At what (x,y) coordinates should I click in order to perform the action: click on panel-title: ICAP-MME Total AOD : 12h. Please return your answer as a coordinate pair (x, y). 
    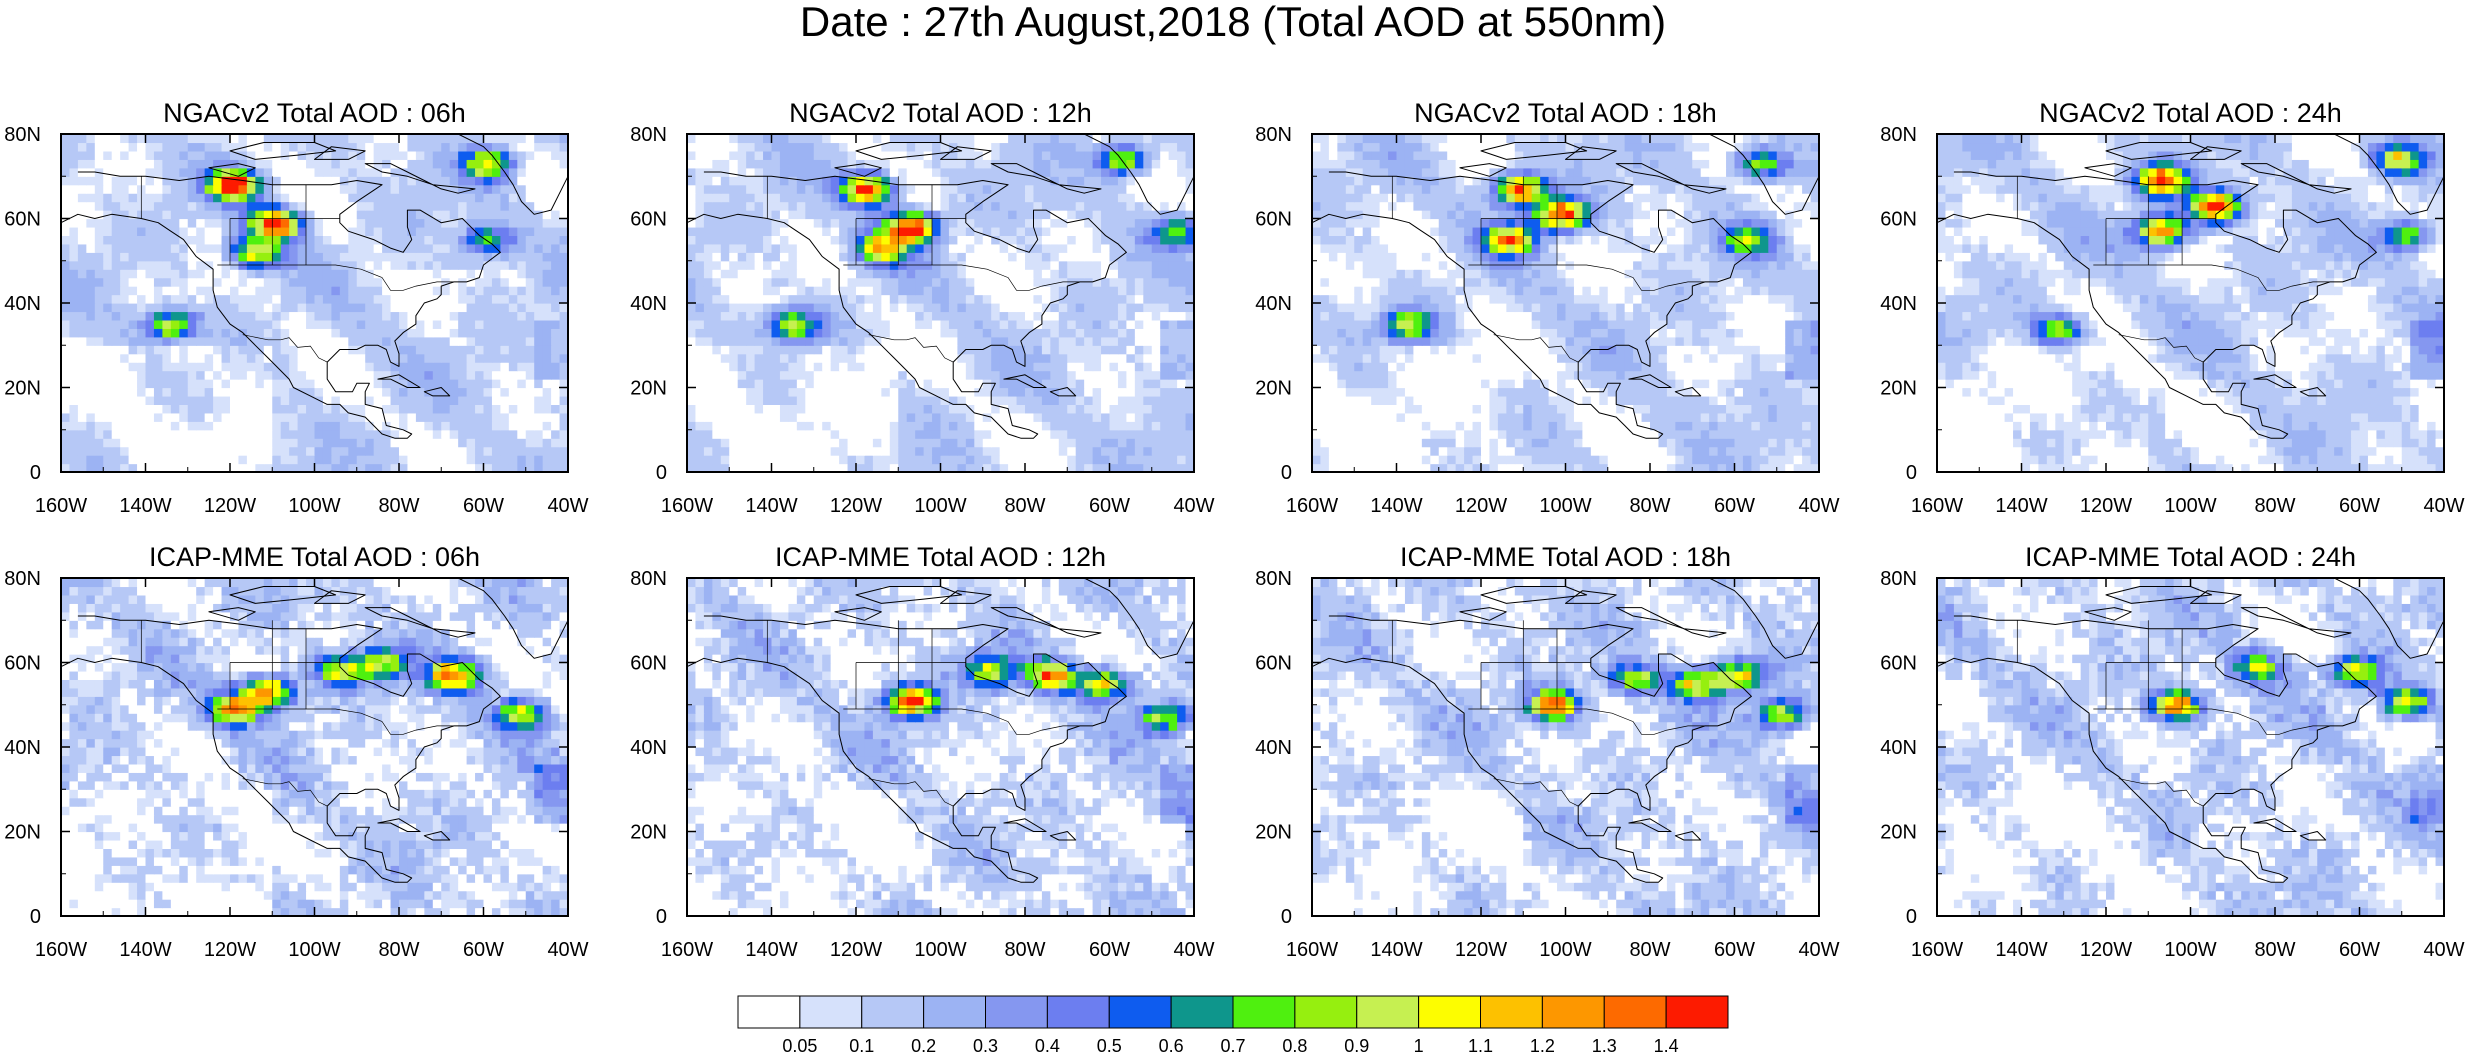
    Looking at the image, I should click on (940, 557).